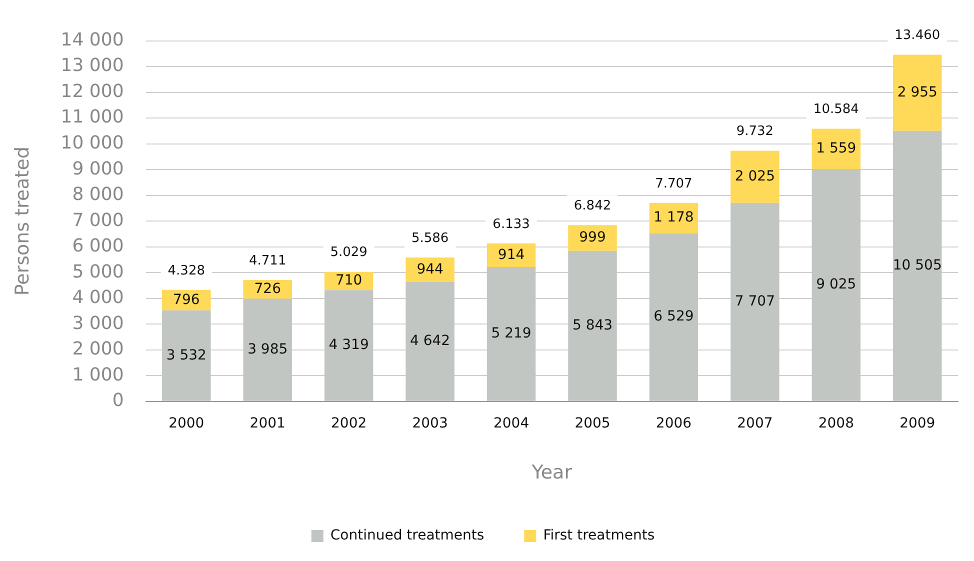 The width and height of the screenshot is (974, 561). I want to click on y-tick-label: 6 000, so click(98, 246).